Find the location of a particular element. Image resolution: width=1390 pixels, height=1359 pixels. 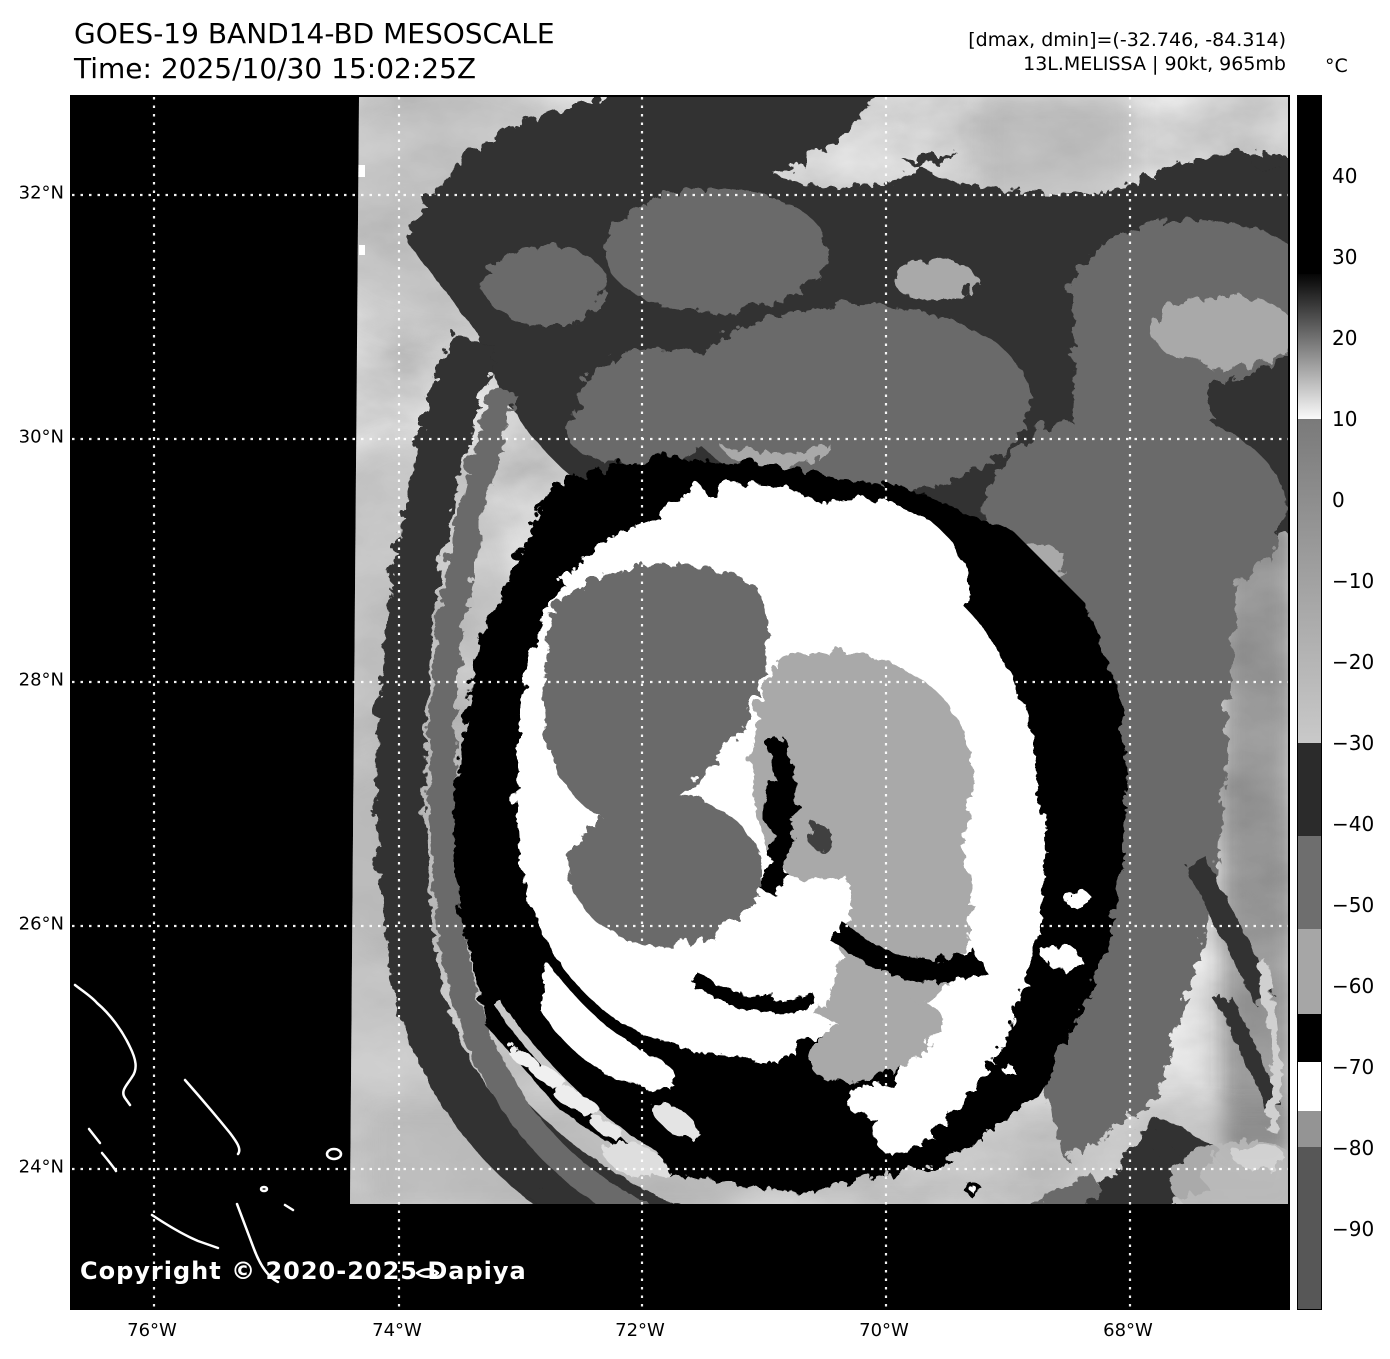

lon-axis-label: 68°W is located at coordinates (1128, 1330).